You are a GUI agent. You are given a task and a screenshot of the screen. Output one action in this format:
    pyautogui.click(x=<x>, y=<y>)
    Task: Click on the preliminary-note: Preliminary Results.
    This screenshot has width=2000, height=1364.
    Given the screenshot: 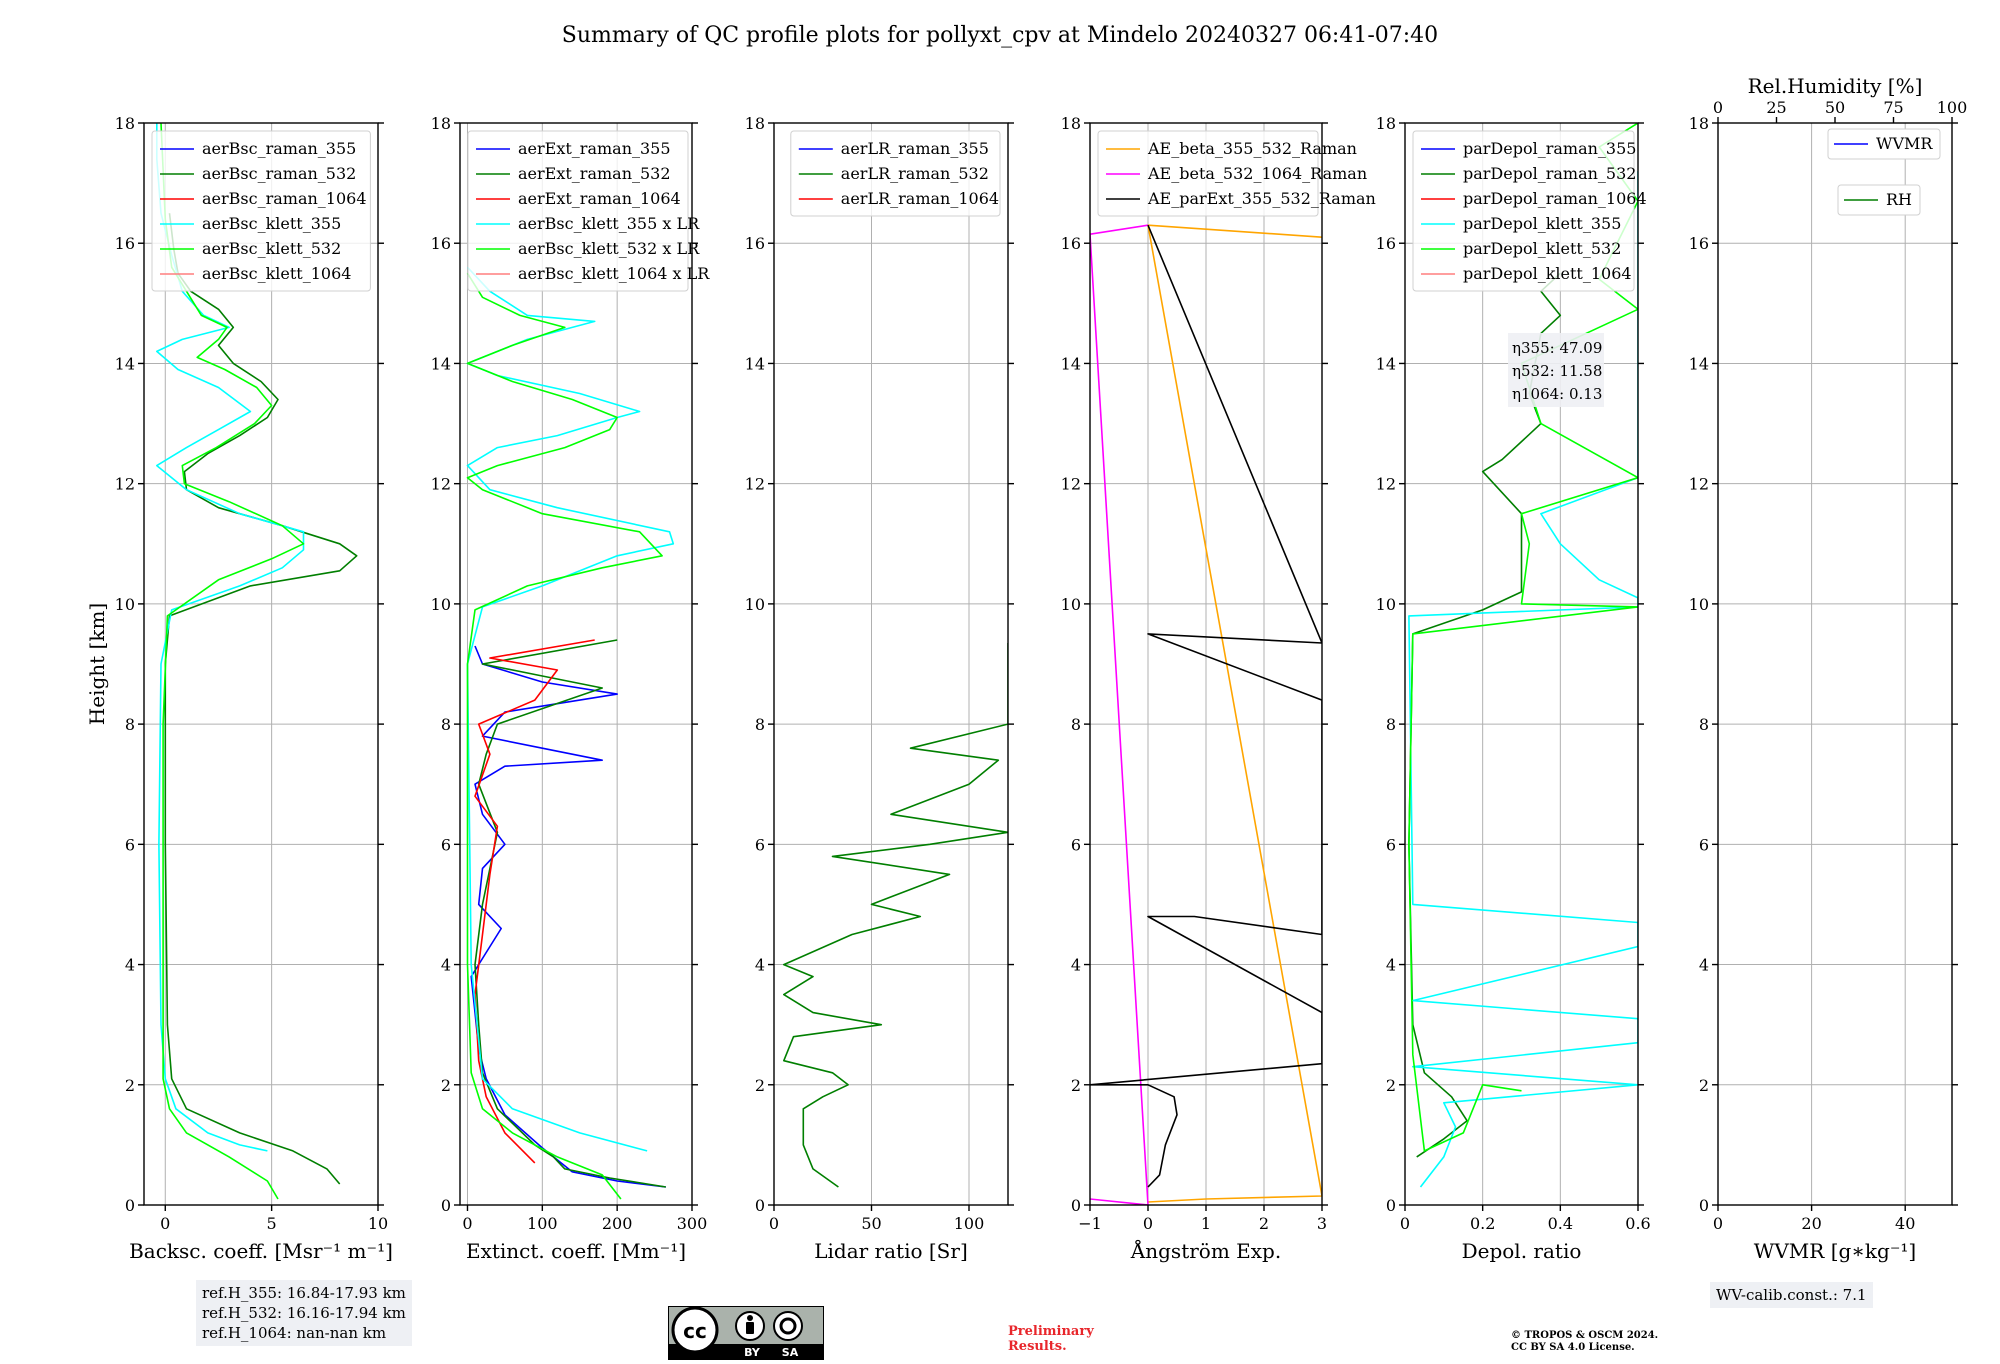 What is the action you would take?
    pyautogui.click(x=1068, y=1339)
    